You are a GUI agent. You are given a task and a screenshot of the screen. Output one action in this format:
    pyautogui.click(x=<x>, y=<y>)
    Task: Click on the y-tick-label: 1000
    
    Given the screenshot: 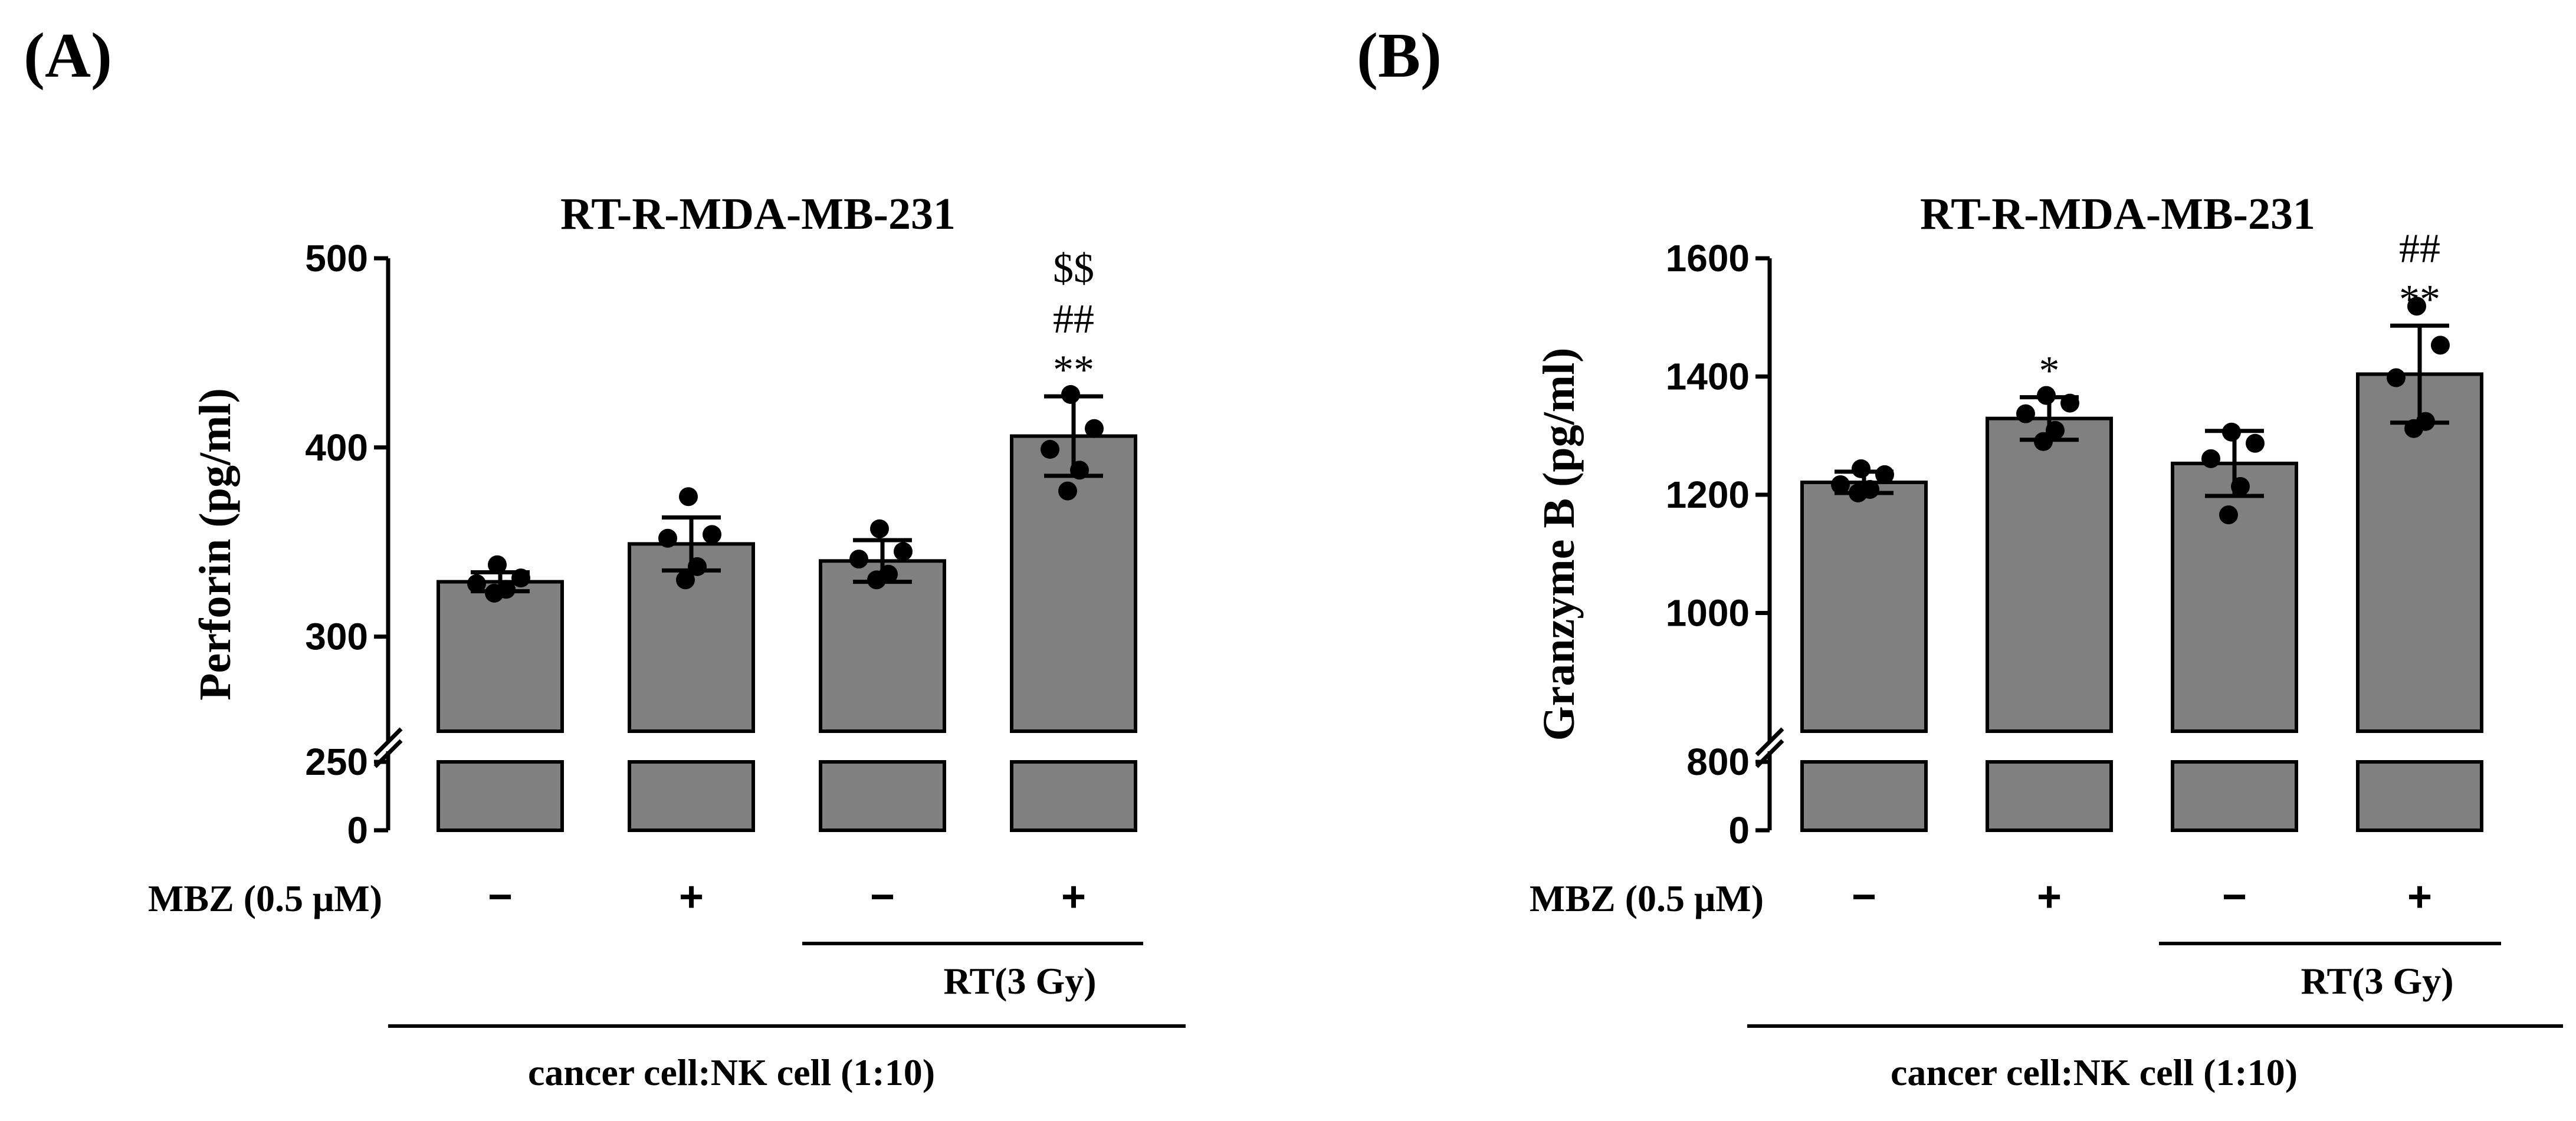 What is the action you would take?
    pyautogui.click(x=1708, y=613)
    